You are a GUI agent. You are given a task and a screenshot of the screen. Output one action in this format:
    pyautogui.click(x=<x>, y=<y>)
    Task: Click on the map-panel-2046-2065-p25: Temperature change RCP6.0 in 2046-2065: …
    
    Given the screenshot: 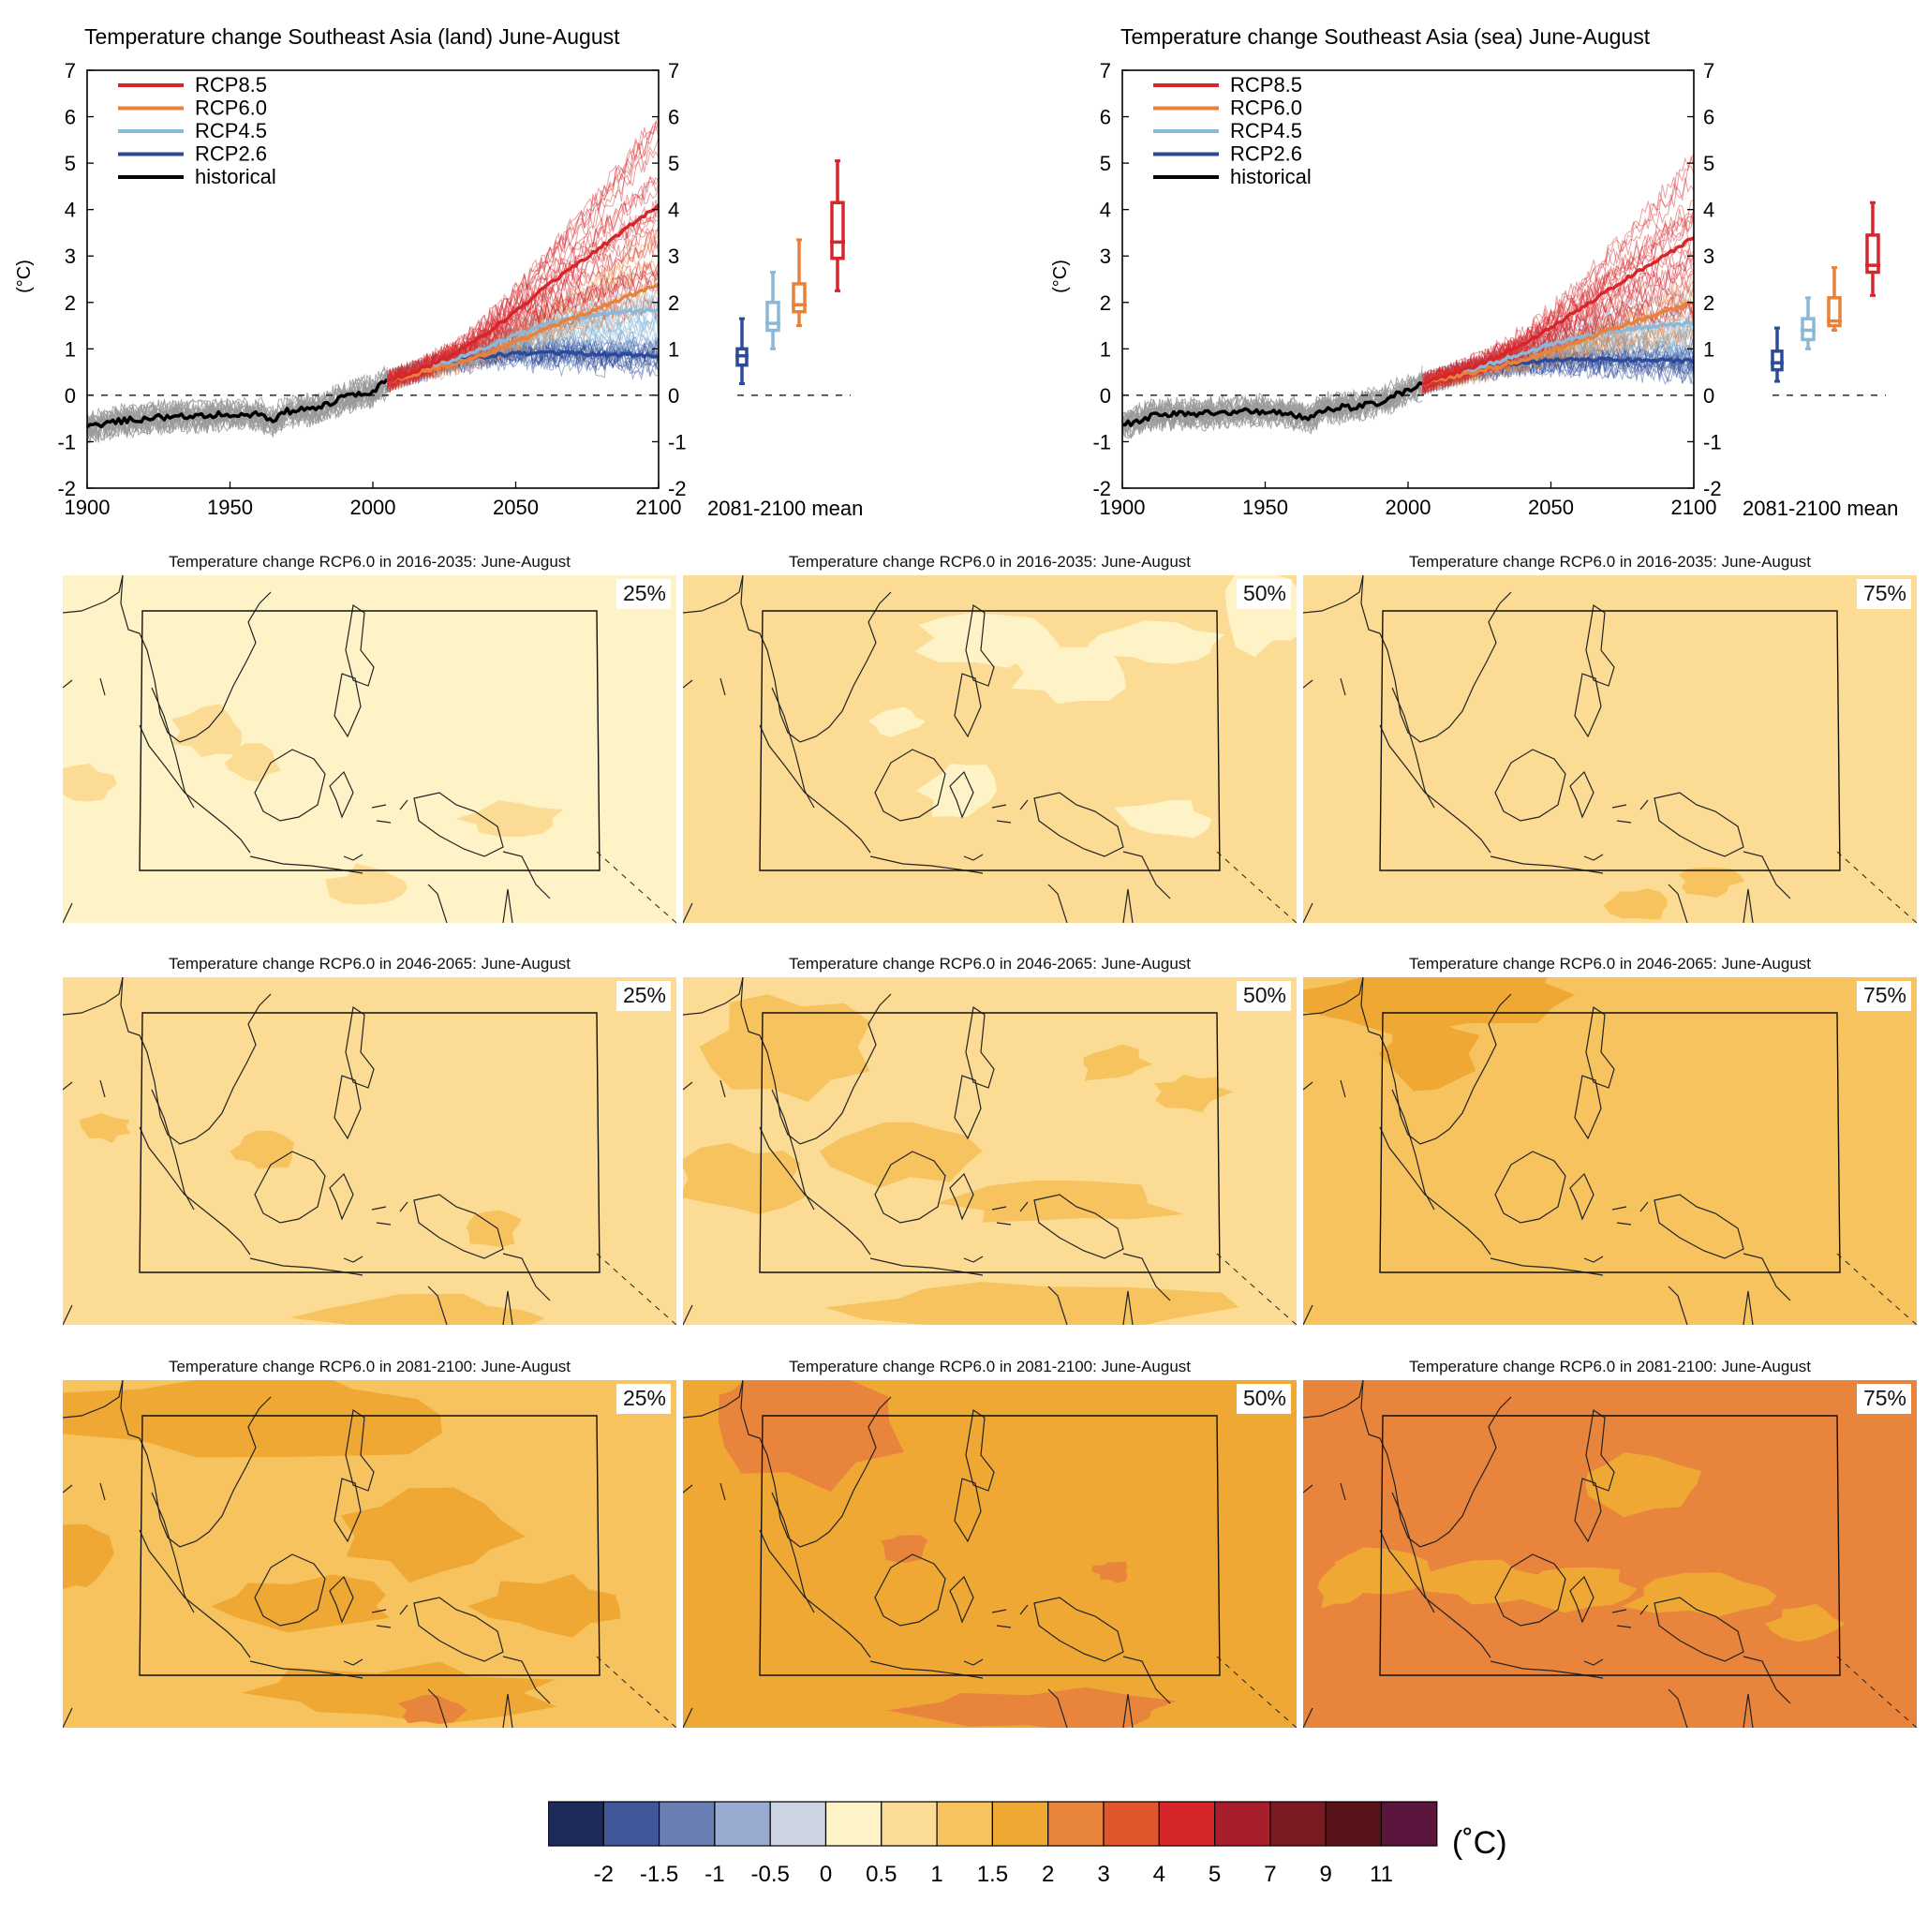 What is the action you would take?
    pyautogui.click(x=369, y=1140)
    